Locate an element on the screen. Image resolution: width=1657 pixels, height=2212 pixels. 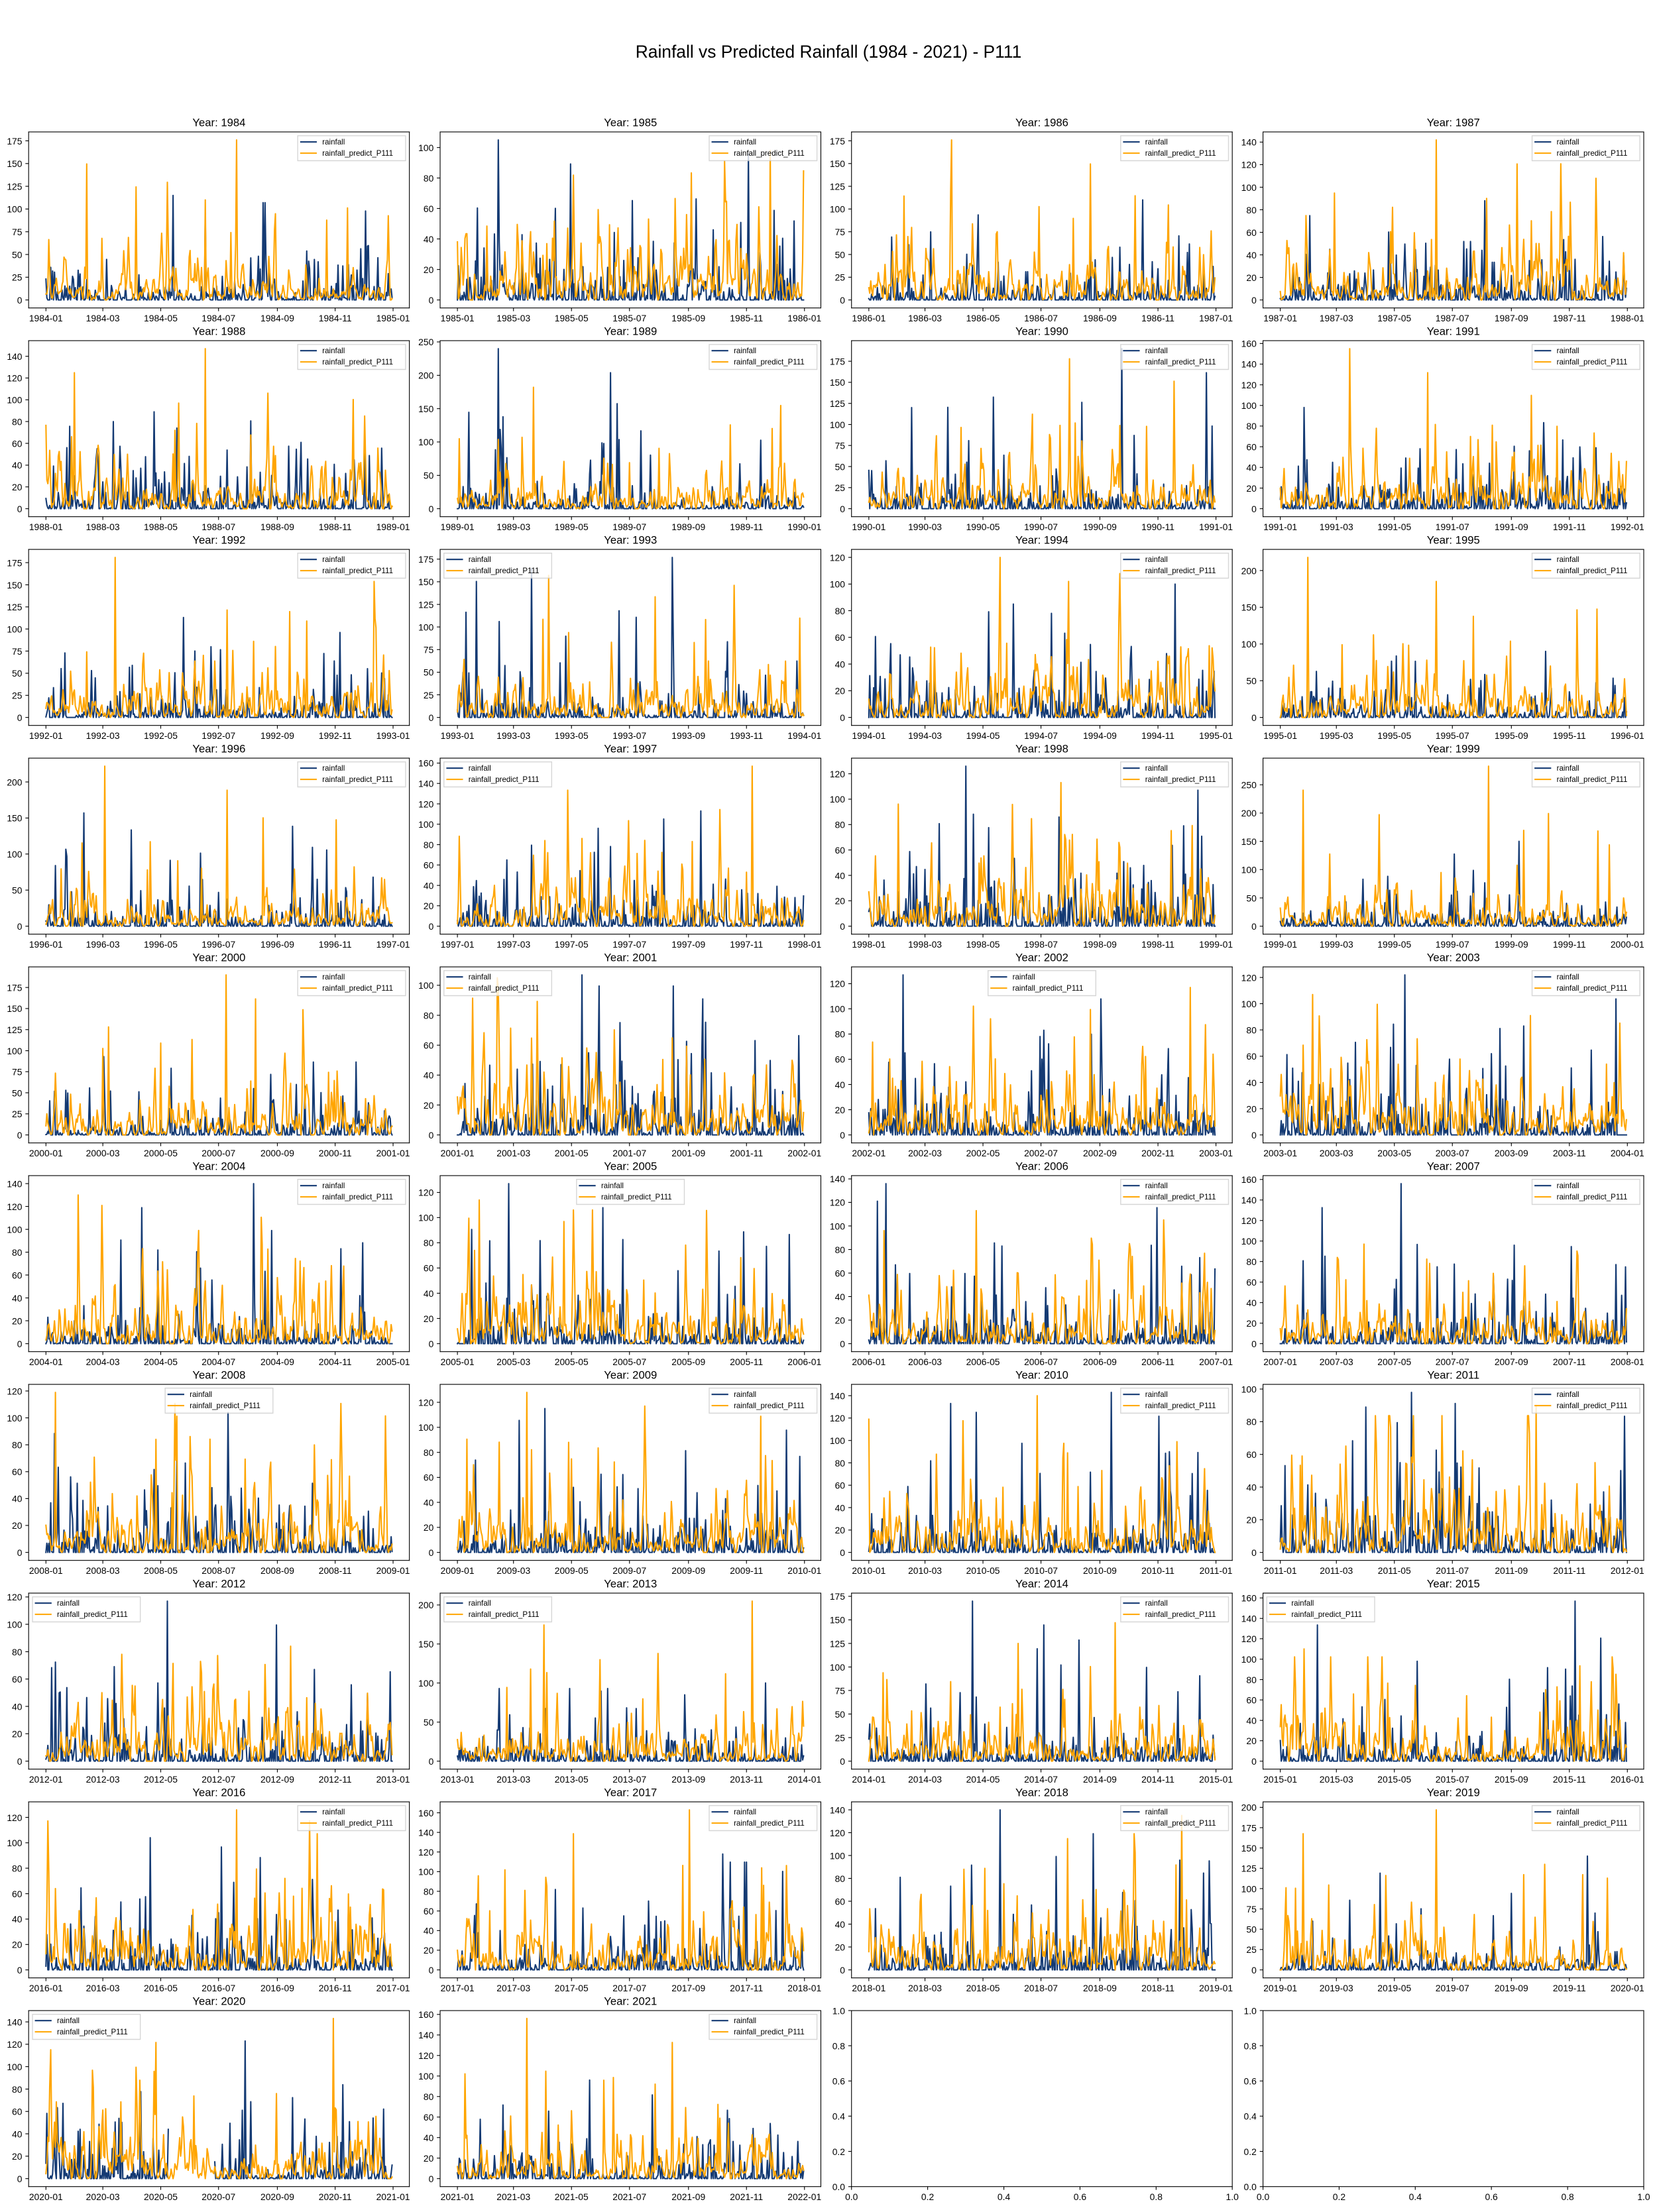
svg-text: Year: 1999 is located at coordinates (1453, 749).